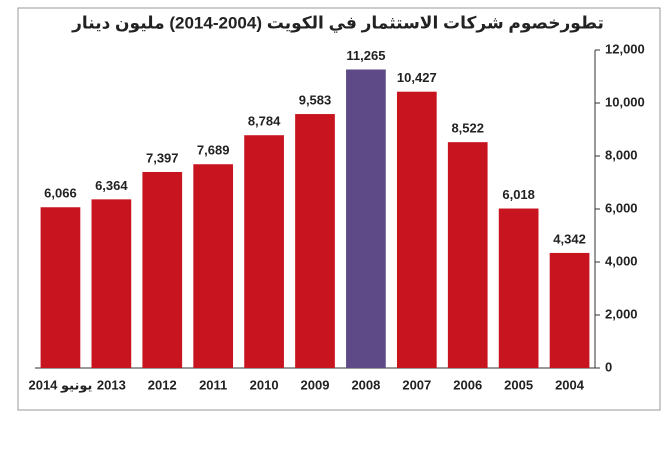  I want to click on x-tick-label: 2014 يونيو, so click(60, 384).